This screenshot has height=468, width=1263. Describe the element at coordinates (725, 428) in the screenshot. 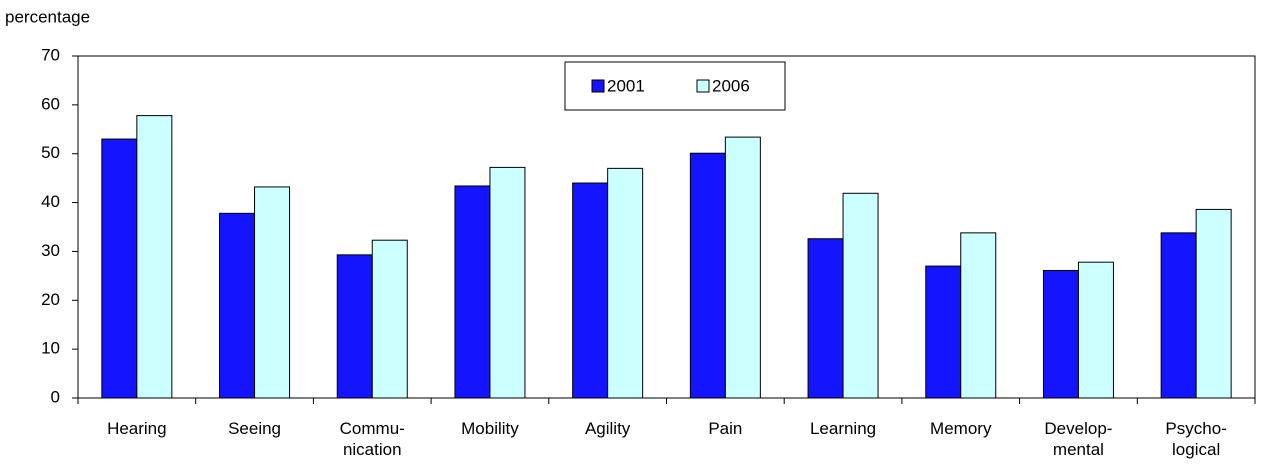

I see `x-tick-label: Pain` at that location.